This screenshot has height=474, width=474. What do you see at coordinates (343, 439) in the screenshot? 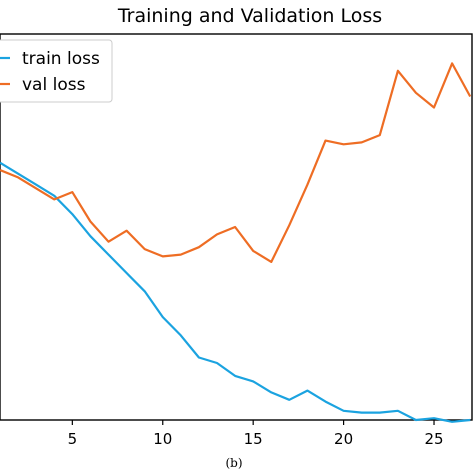
I see `x-tick-label-20: 20` at bounding box center [343, 439].